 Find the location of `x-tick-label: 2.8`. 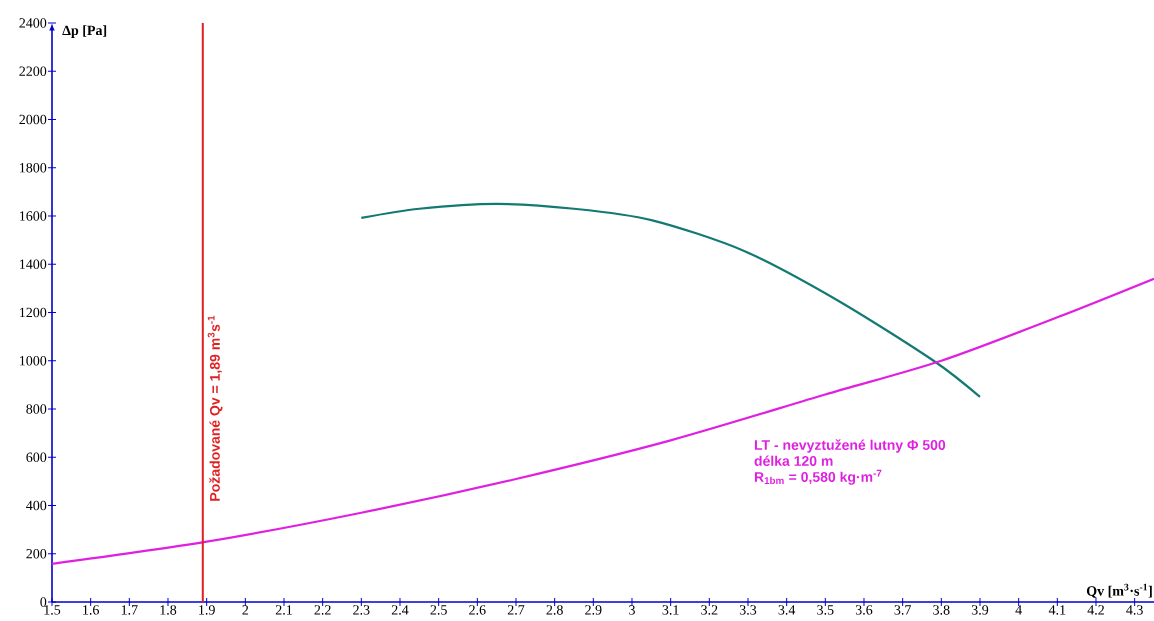

x-tick-label: 2.8 is located at coordinates (554, 610).